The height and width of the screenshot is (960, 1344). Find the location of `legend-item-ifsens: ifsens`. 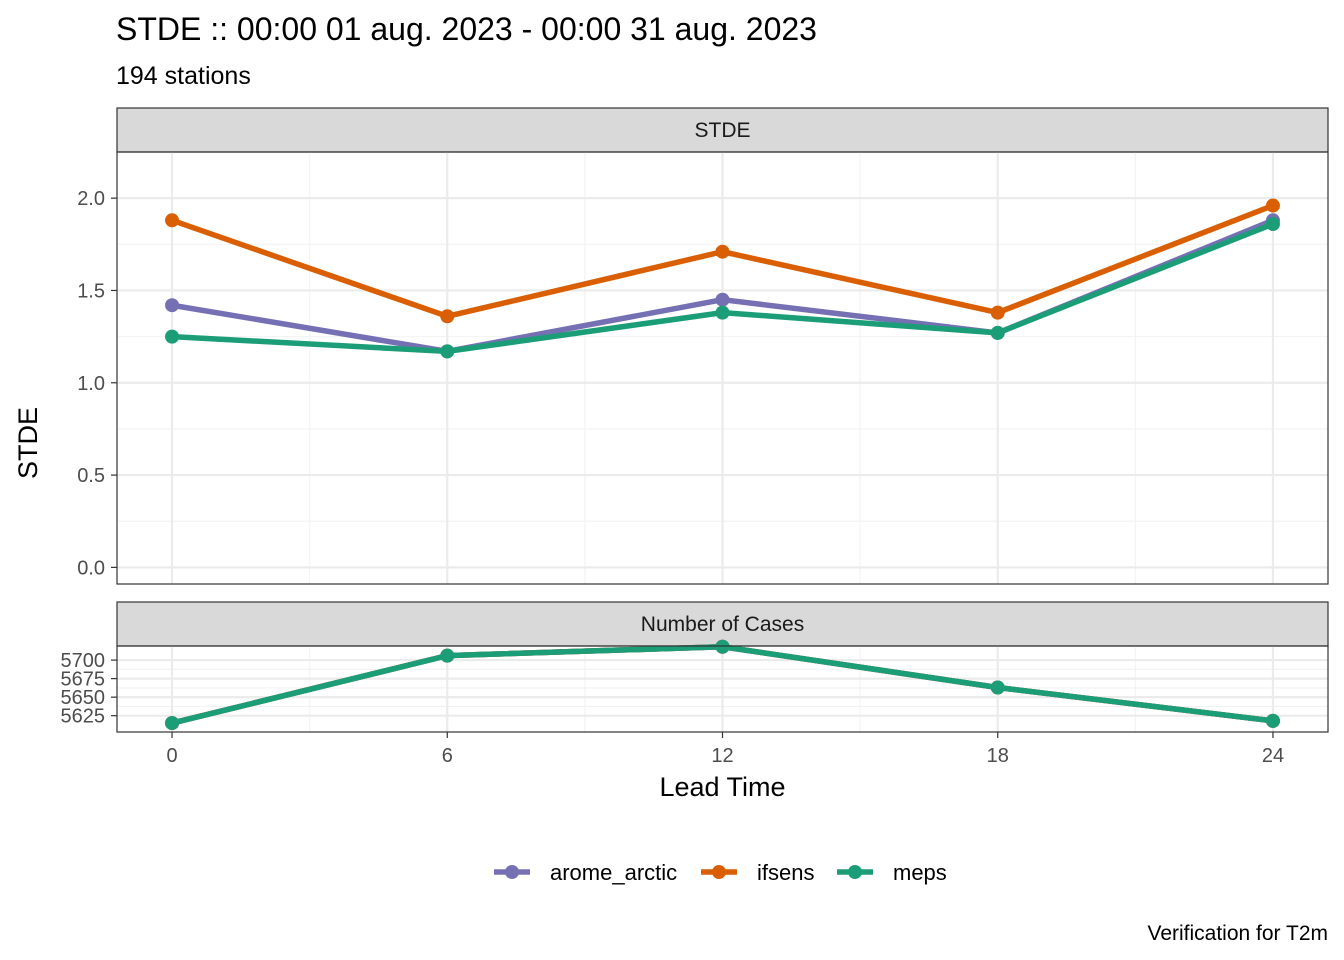

legend-item-ifsens: ifsens is located at coordinates (757, 872).